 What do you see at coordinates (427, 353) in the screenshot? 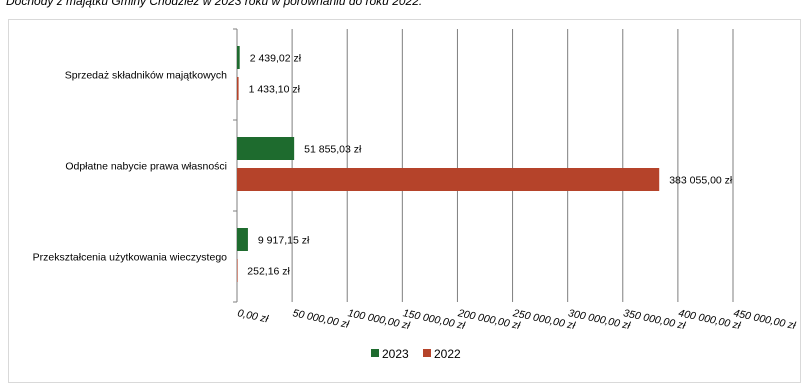
I see `legend-swatch-2022` at bounding box center [427, 353].